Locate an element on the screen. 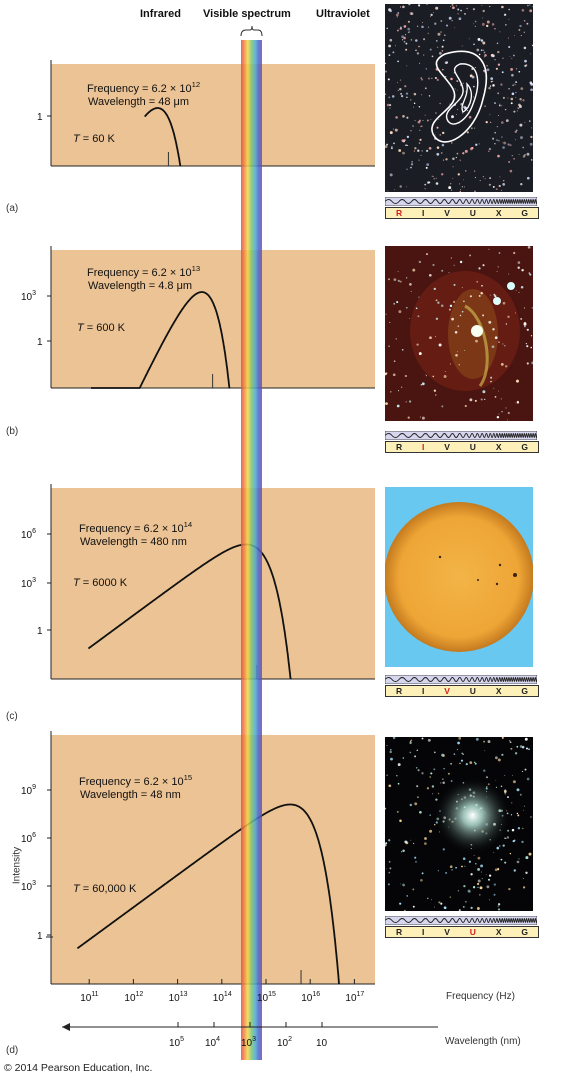 This screenshot has width=572, height=1088. temperature-label: T = 6000 K is located at coordinates (100, 583).